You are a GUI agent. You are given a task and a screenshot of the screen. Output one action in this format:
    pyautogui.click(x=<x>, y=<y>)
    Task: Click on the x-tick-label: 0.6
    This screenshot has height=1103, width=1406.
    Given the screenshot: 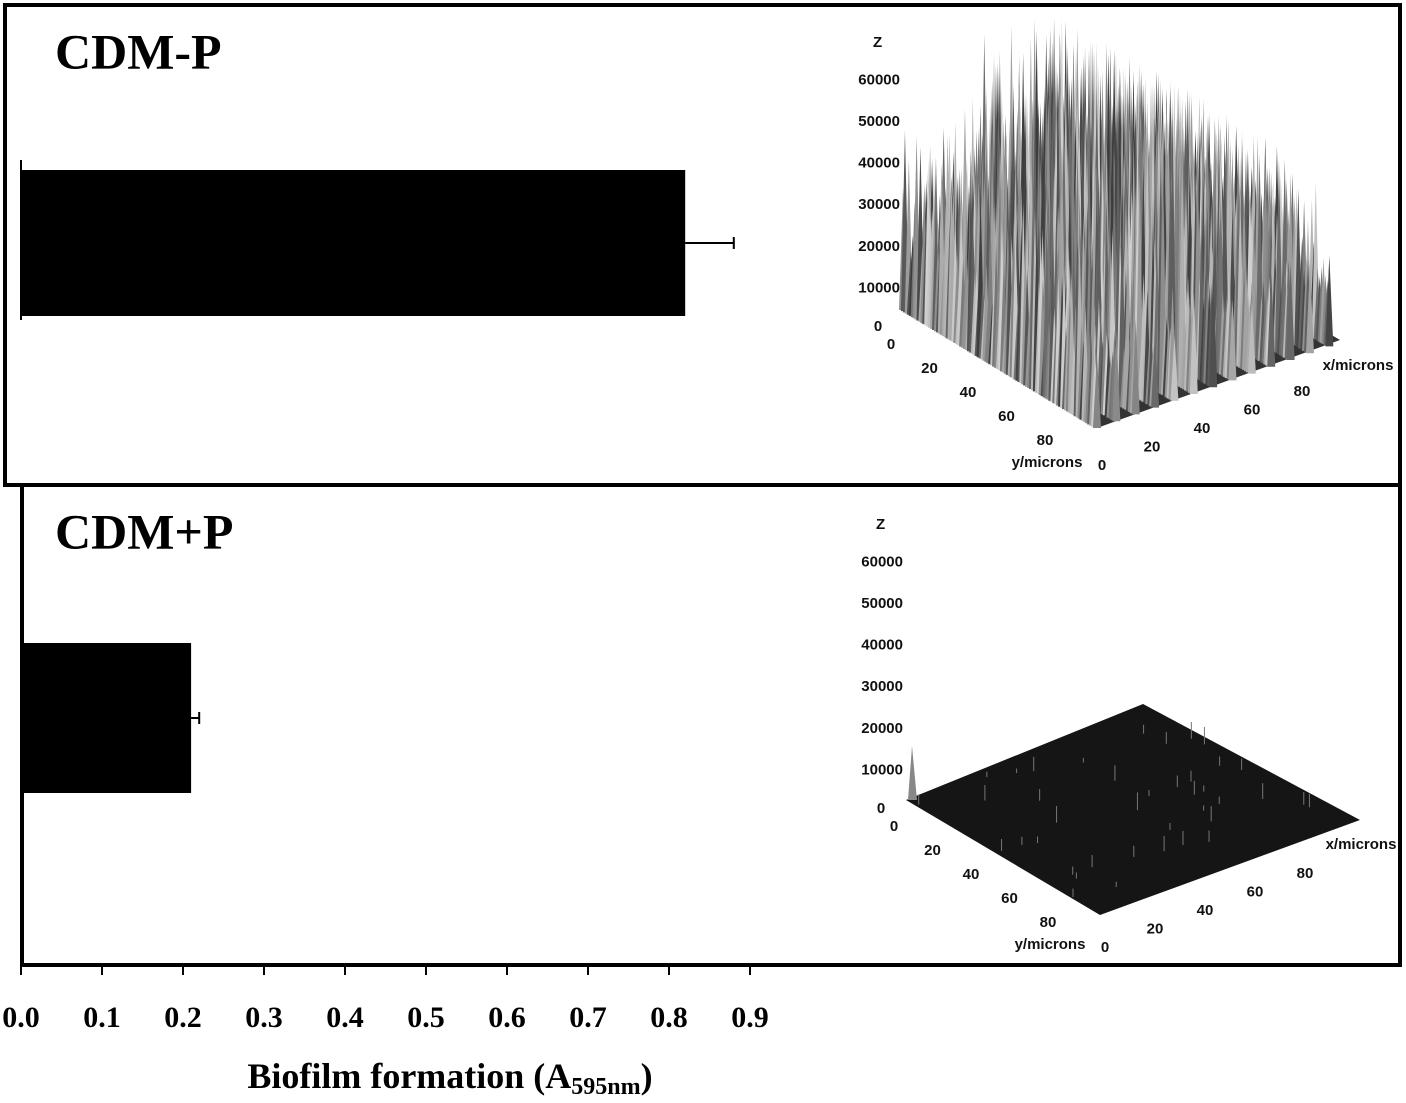 What is the action you would take?
    pyautogui.click(x=507, y=1017)
    